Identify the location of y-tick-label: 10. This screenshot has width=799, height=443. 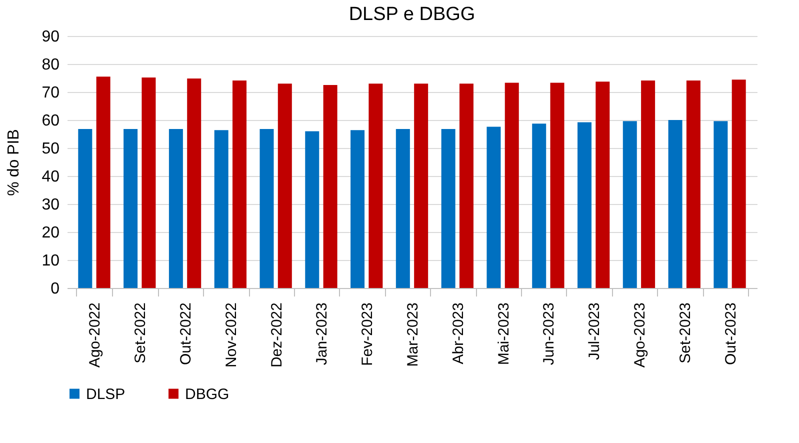
(51, 261).